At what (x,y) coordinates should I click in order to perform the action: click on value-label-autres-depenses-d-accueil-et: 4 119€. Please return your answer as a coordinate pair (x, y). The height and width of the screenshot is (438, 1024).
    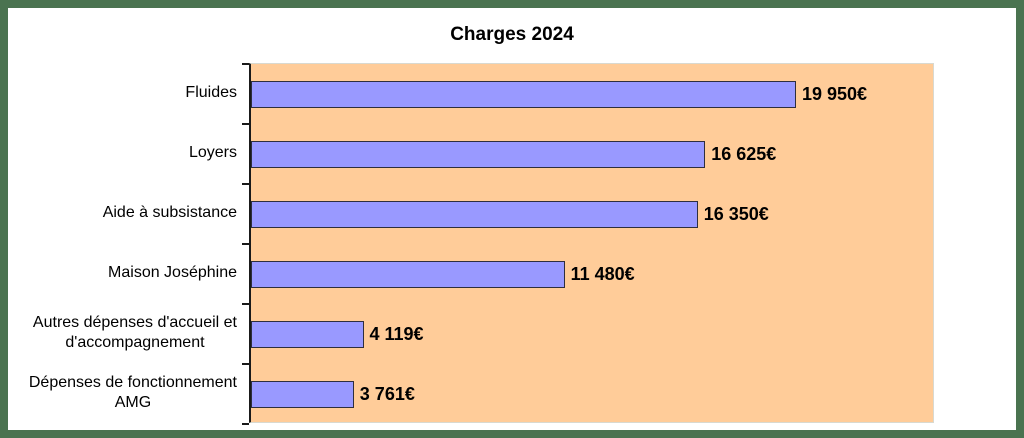
    Looking at the image, I should click on (396, 333).